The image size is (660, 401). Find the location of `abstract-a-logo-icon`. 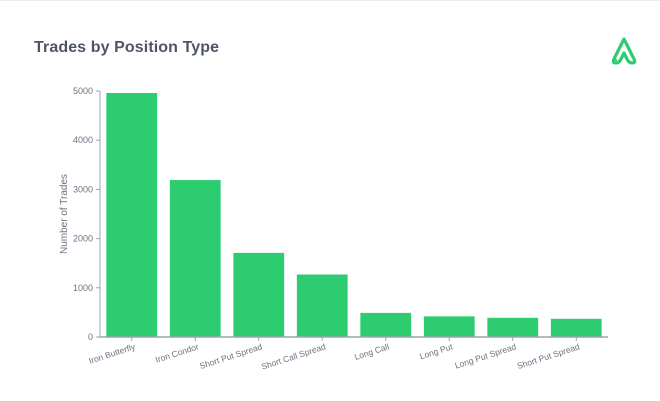

abstract-a-logo-icon is located at coordinates (624, 51).